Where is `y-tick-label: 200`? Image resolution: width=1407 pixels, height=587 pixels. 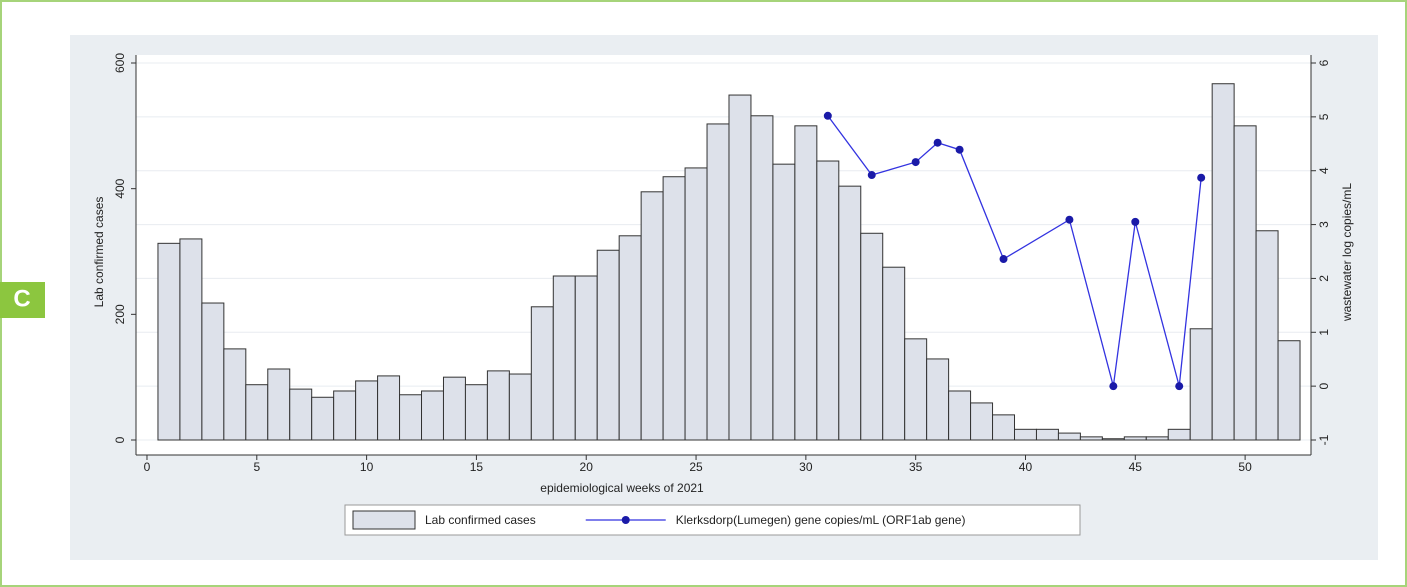 y-tick-label: 200 is located at coordinates (120, 314).